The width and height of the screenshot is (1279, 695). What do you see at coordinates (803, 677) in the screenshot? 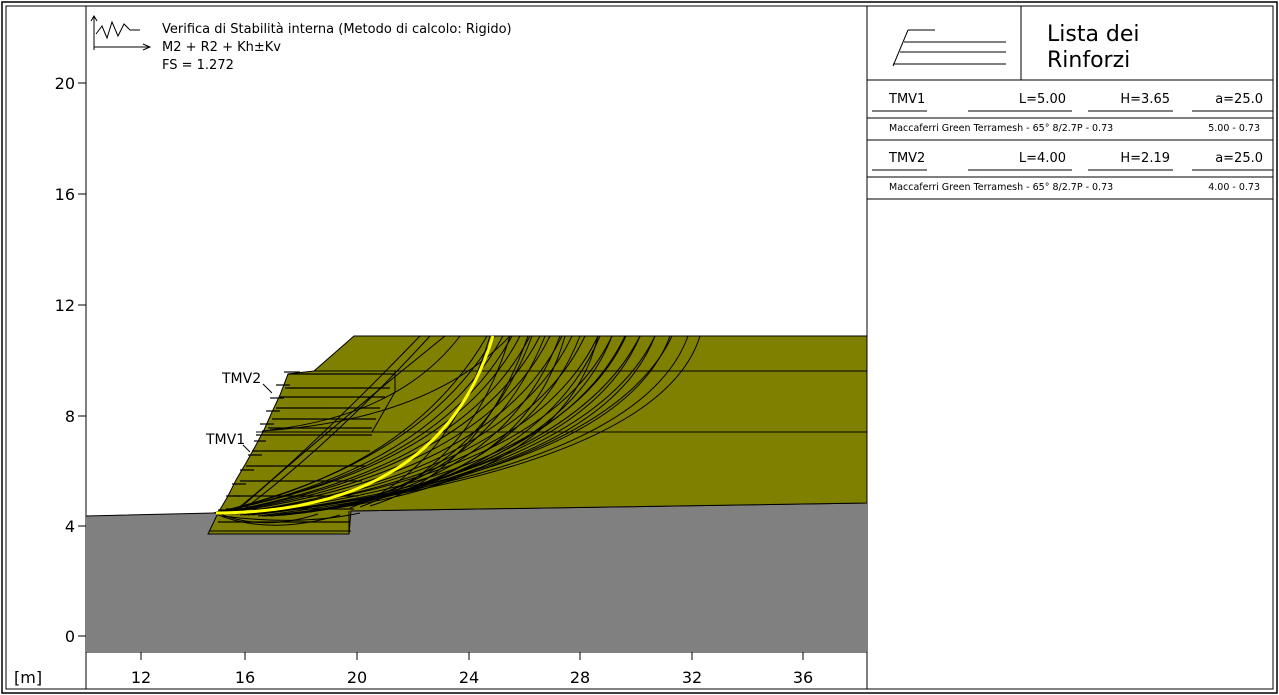
I see `x-tick-label-36: 36` at bounding box center [803, 677].